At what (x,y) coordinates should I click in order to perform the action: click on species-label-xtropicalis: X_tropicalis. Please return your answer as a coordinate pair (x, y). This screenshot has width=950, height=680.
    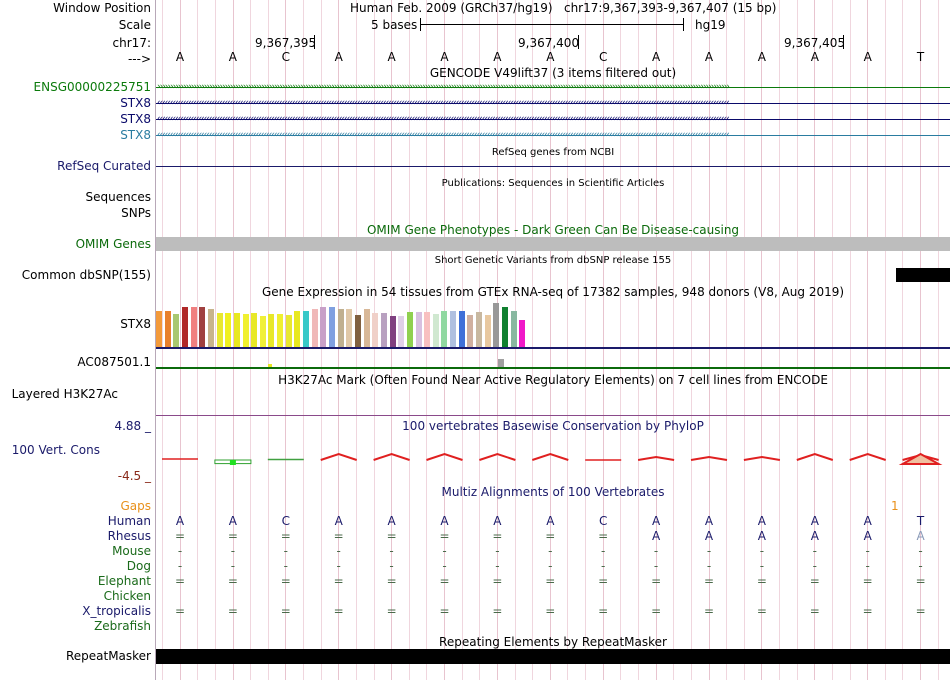
    Looking at the image, I should click on (116, 611).